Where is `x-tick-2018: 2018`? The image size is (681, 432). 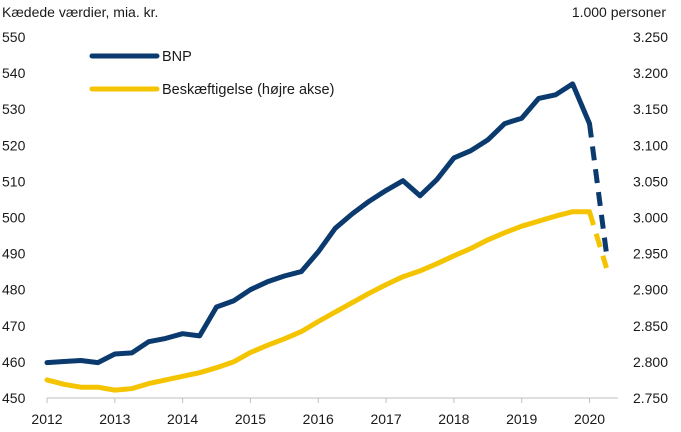
x-tick-2018: 2018 is located at coordinates (453, 419).